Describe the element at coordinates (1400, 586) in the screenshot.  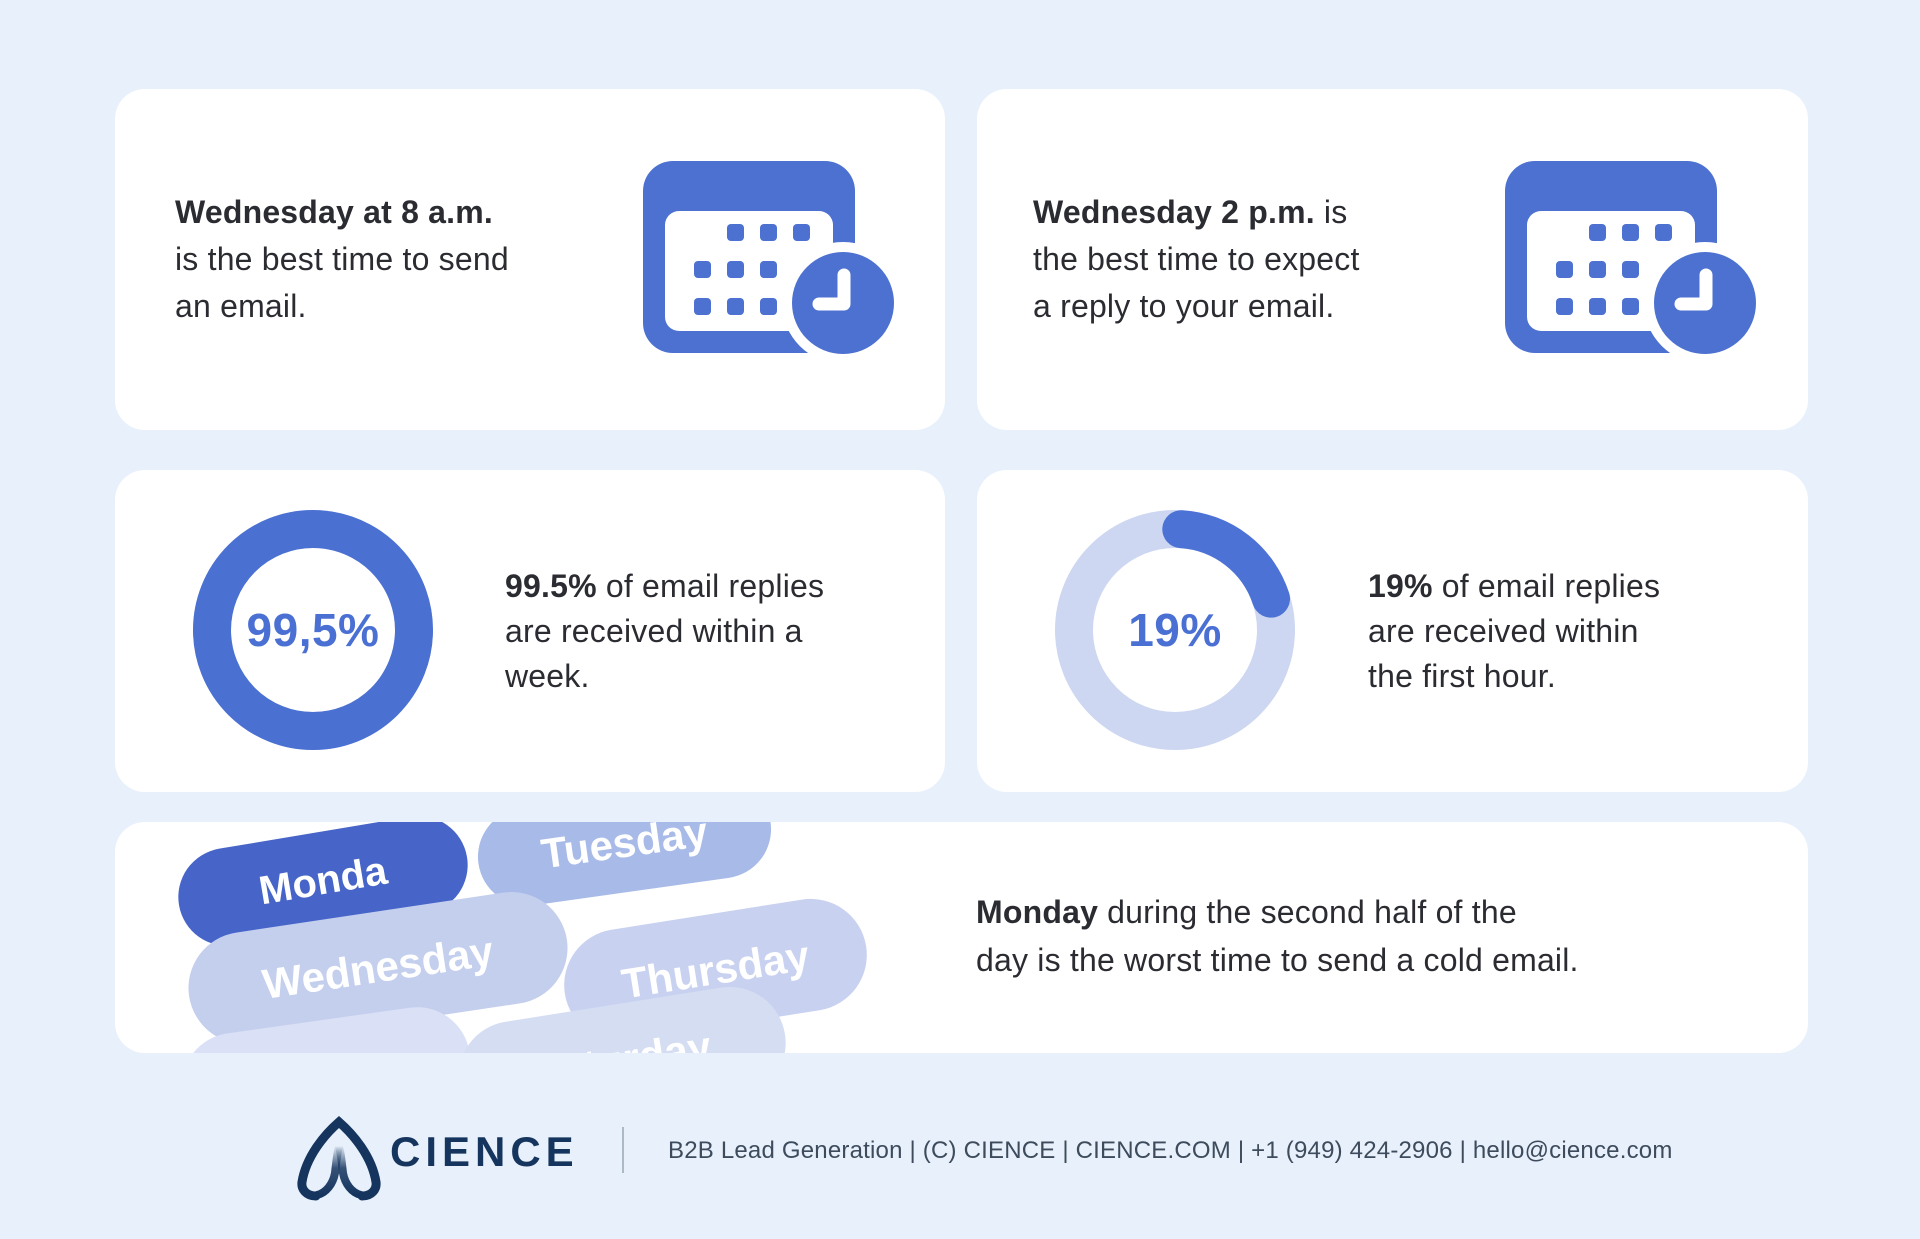
I see `hour-stat-bold: 19%` at that location.